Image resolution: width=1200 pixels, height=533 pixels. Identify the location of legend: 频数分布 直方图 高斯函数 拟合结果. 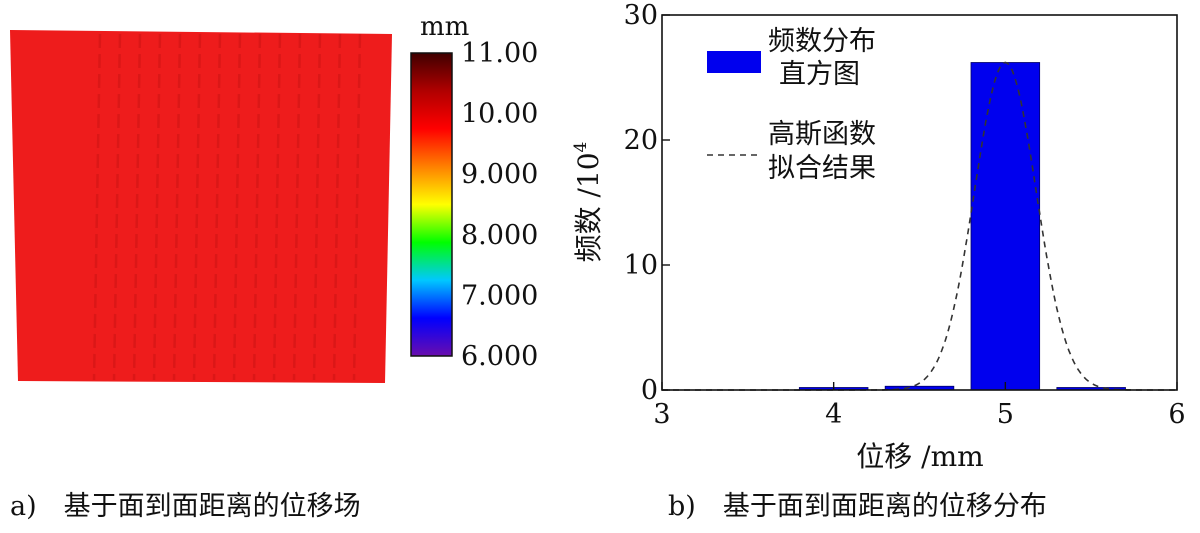
(791, 105).